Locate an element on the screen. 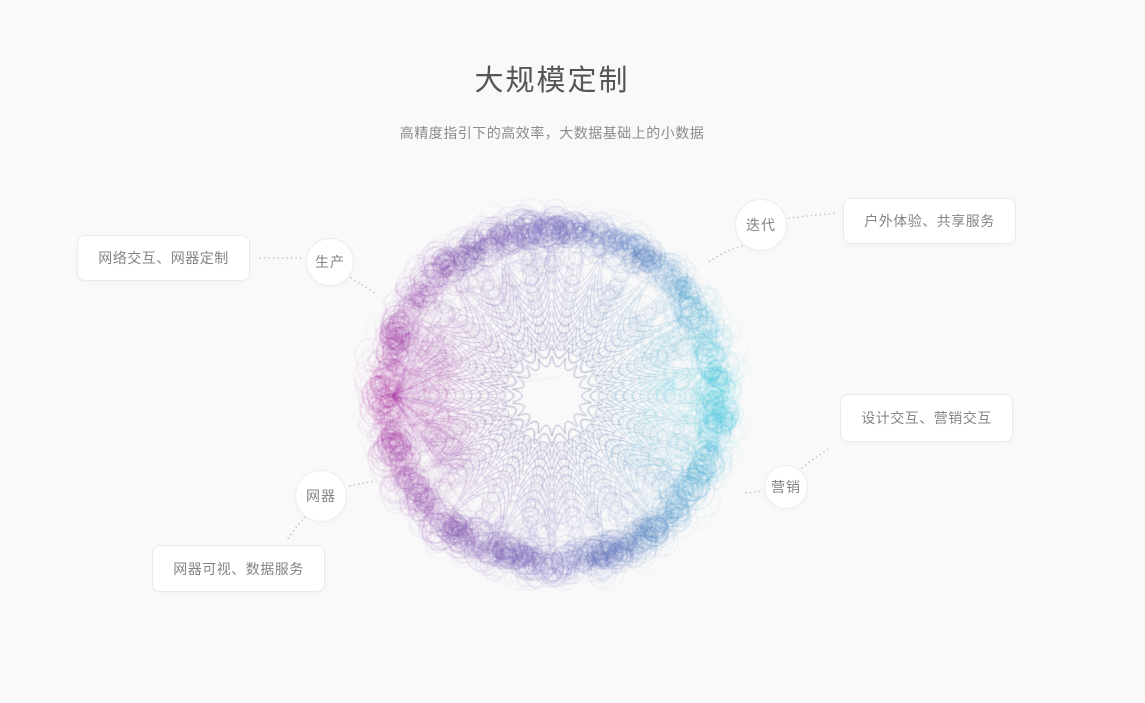 The image size is (1145, 703). card-network-interaction: 网络交互、网器定制 is located at coordinates (163, 258).